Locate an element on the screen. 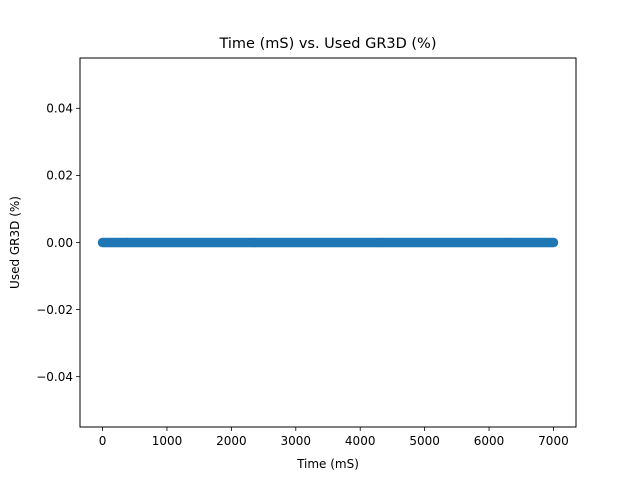 The height and width of the screenshot is (480, 640). y-tick-label: 0.00 is located at coordinates (59, 243).